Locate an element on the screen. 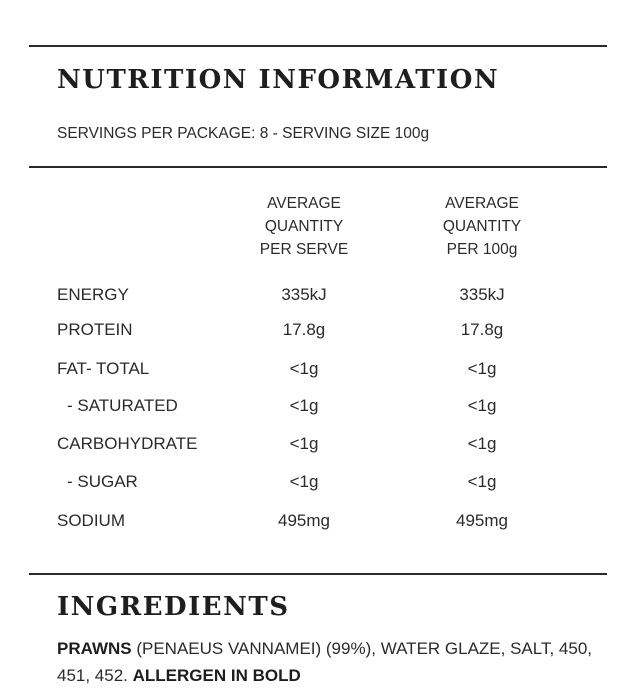 The width and height of the screenshot is (640, 693). row-label: PROTEIN is located at coordinates (95, 329).